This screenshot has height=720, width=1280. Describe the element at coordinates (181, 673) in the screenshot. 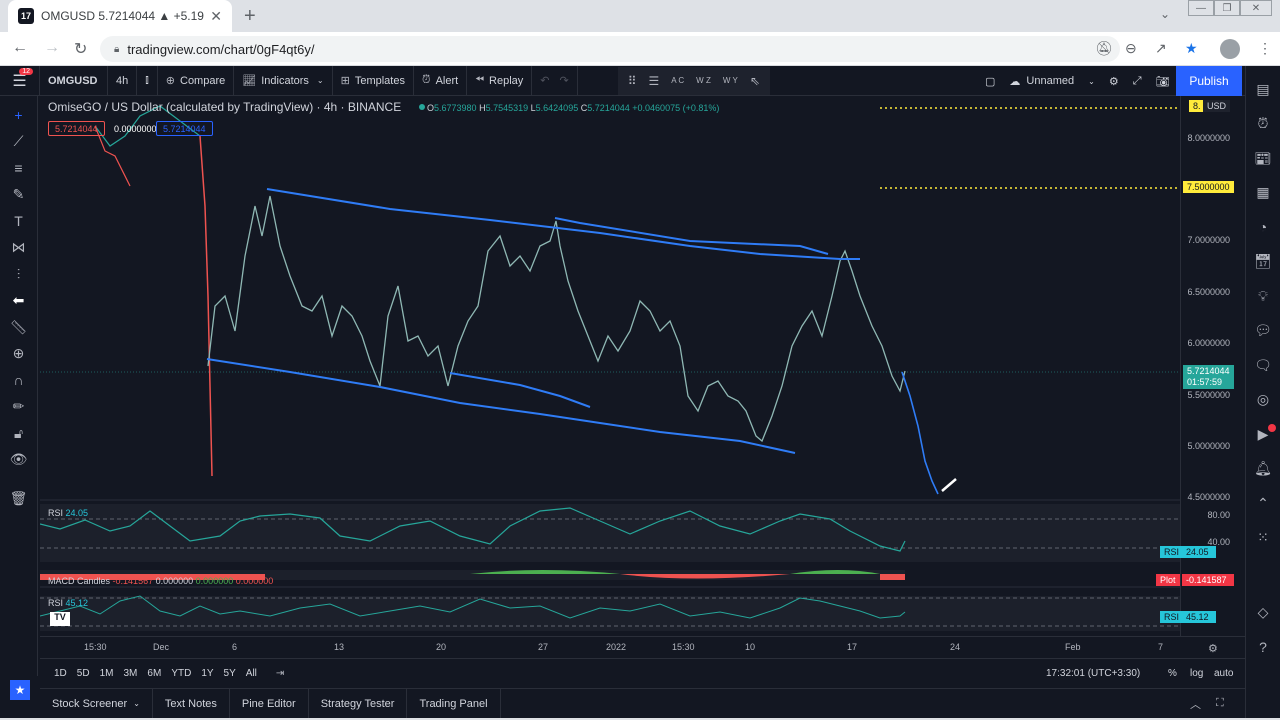

I see `range-ytd: YTD` at that location.